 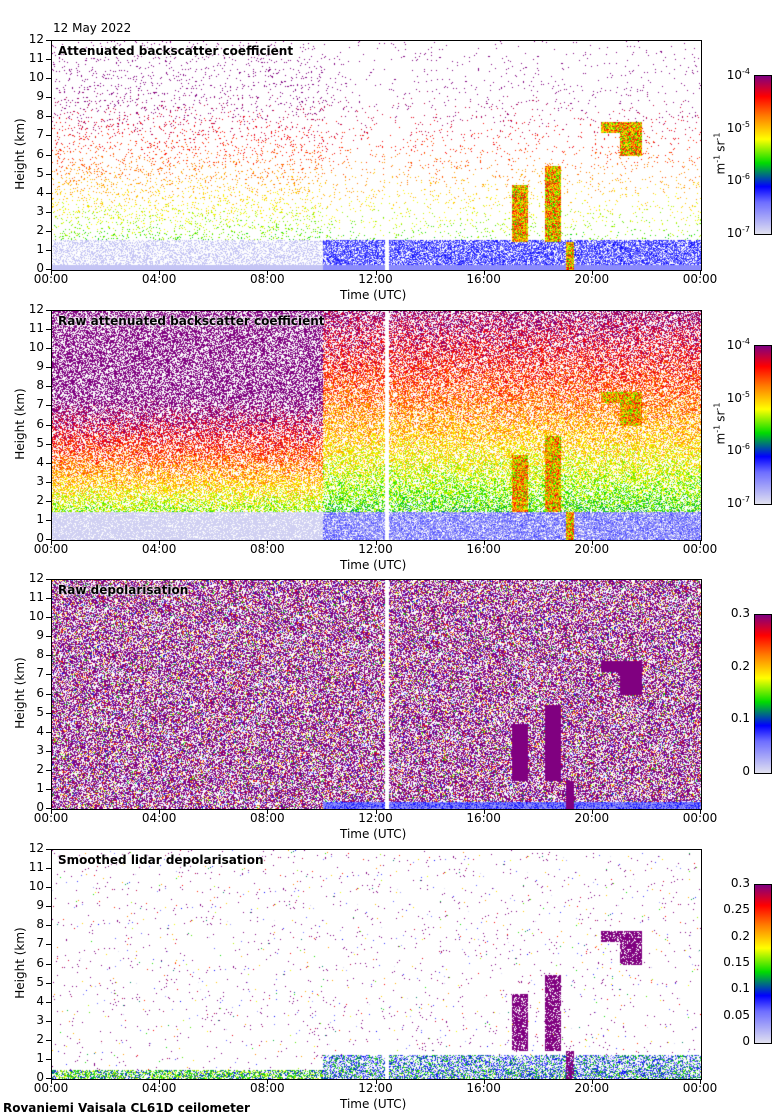 I want to click on panel-title: Raw depolarisation, so click(x=123, y=590).